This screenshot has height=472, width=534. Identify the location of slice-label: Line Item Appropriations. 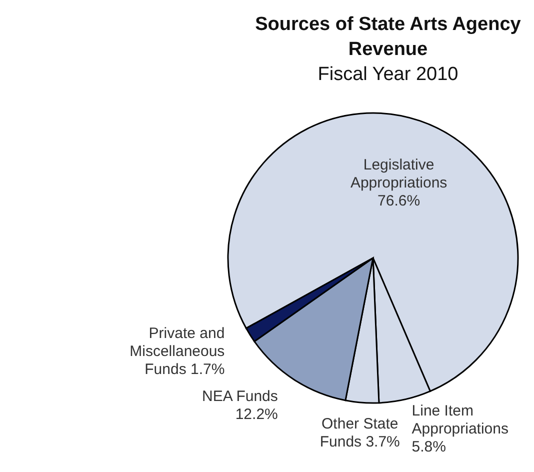
(460, 420).